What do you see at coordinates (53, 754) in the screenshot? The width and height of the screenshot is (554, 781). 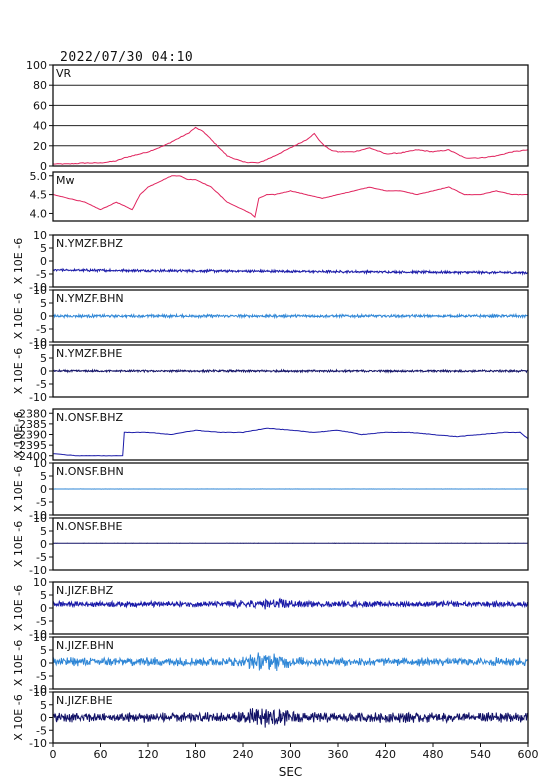 I see `x-tick-label: 0` at bounding box center [53, 754].